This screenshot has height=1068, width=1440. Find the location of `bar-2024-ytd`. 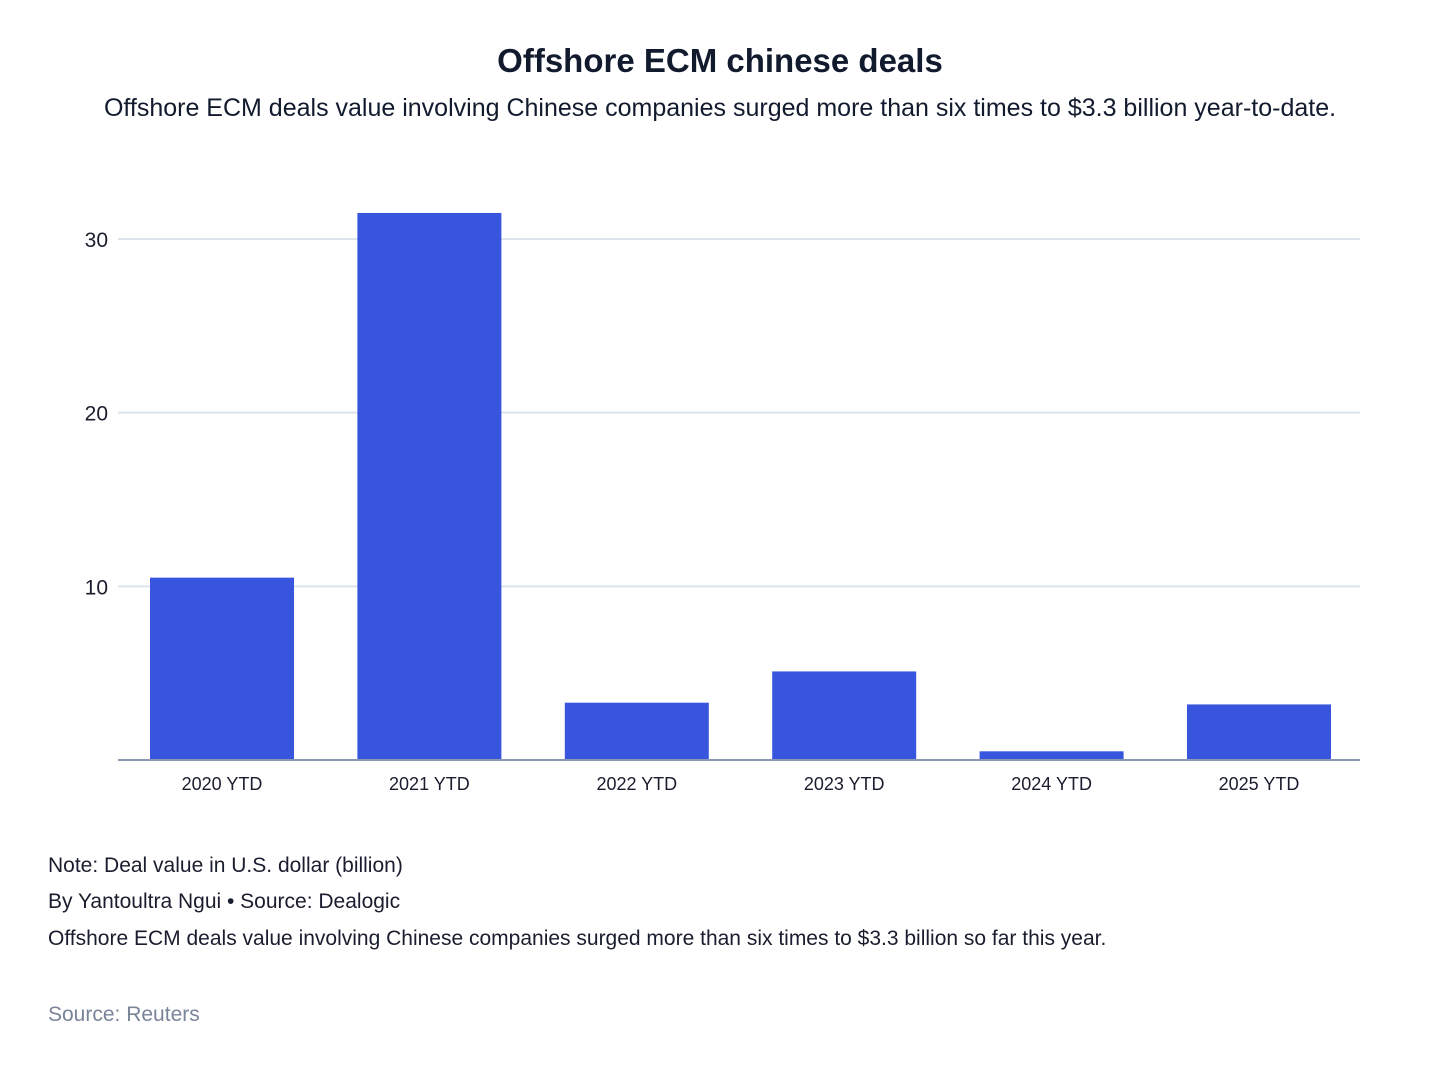

bar-2024-ytd is located at coordinates (1051, 755).